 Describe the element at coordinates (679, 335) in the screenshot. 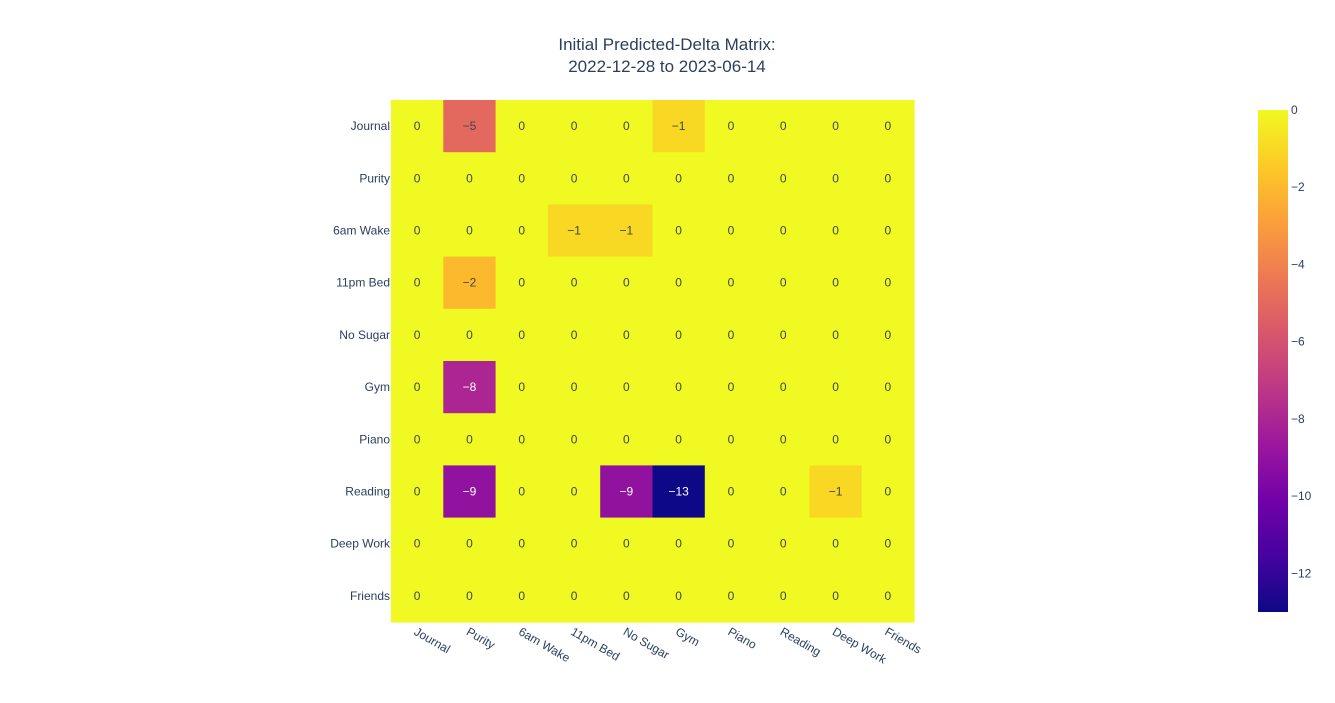

I see `cell-no-sugar-gym` at that location.